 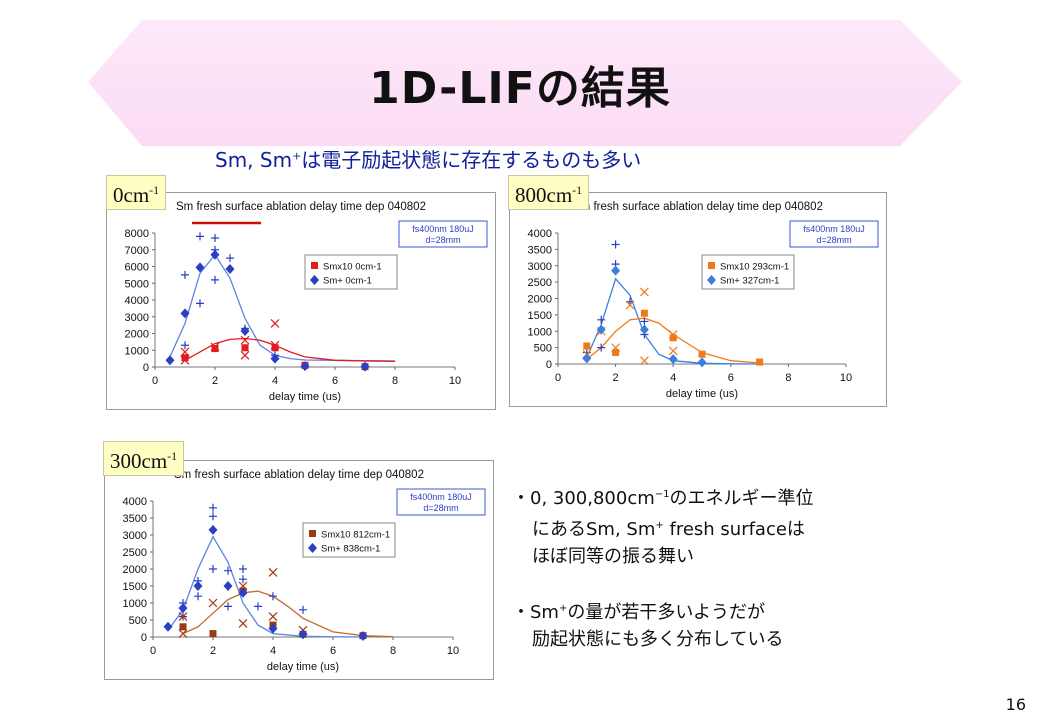 What do you see at coordinates (455, 381) in the screenshot?
I see `x-tick-label: 10` at bounding box center [455, 381].